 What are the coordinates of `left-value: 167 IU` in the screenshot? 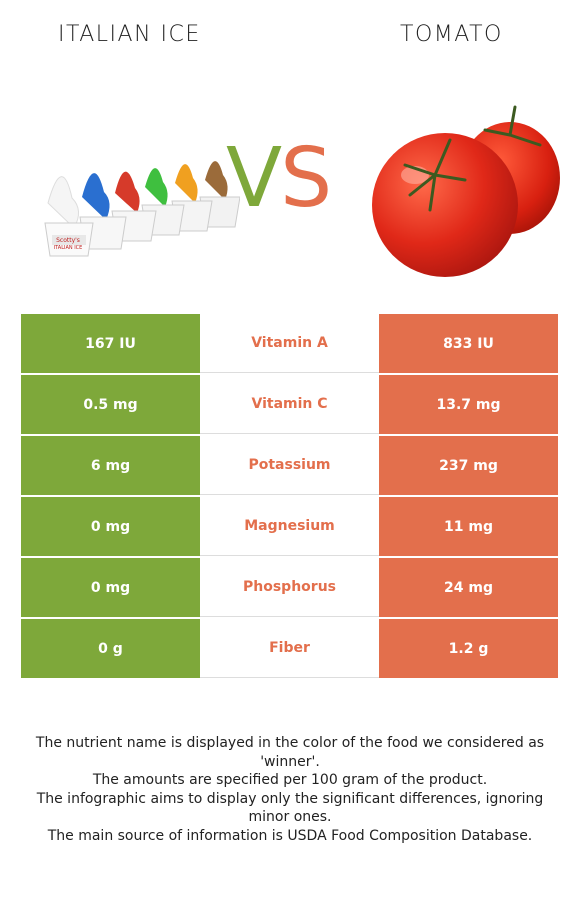 It's located at (110, 343).